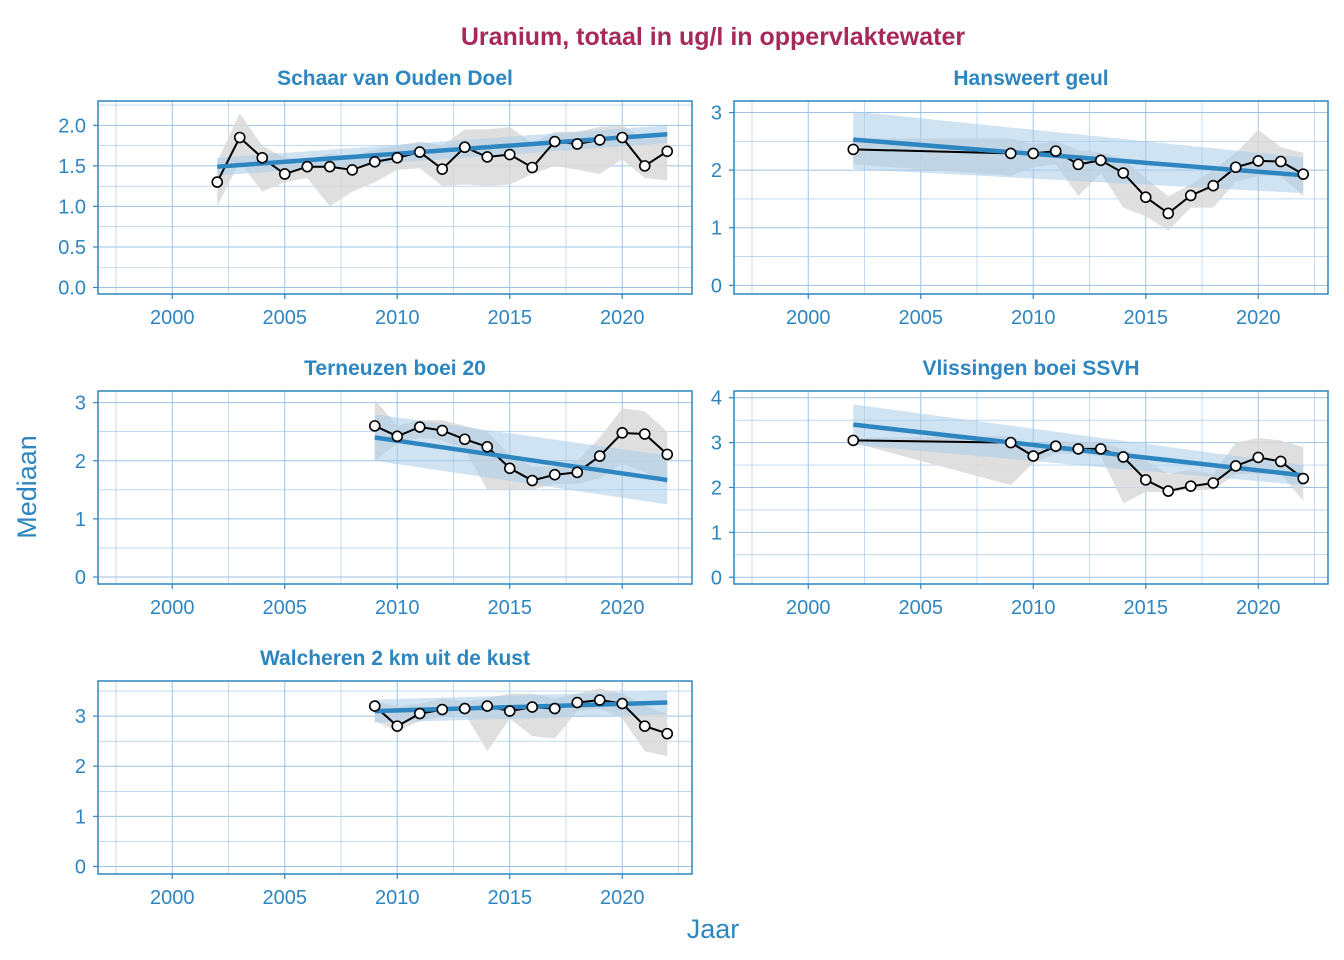 Image resolution: width=1344 pixels, height=960 pixels. I want to click on trend-confidence-band, so click(1078, 152).